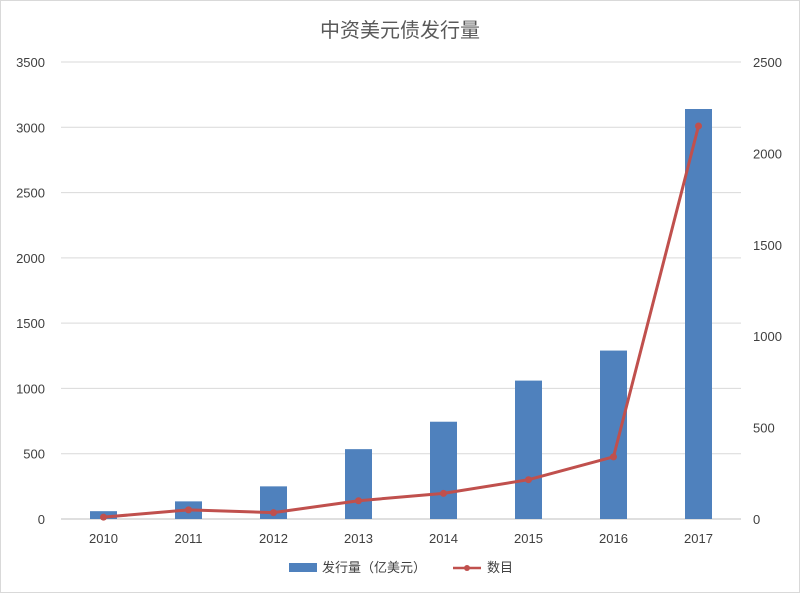  Describe the element at coordinates (756, 519) in the screenshot. I see `right-tick-label: 0` at that location.